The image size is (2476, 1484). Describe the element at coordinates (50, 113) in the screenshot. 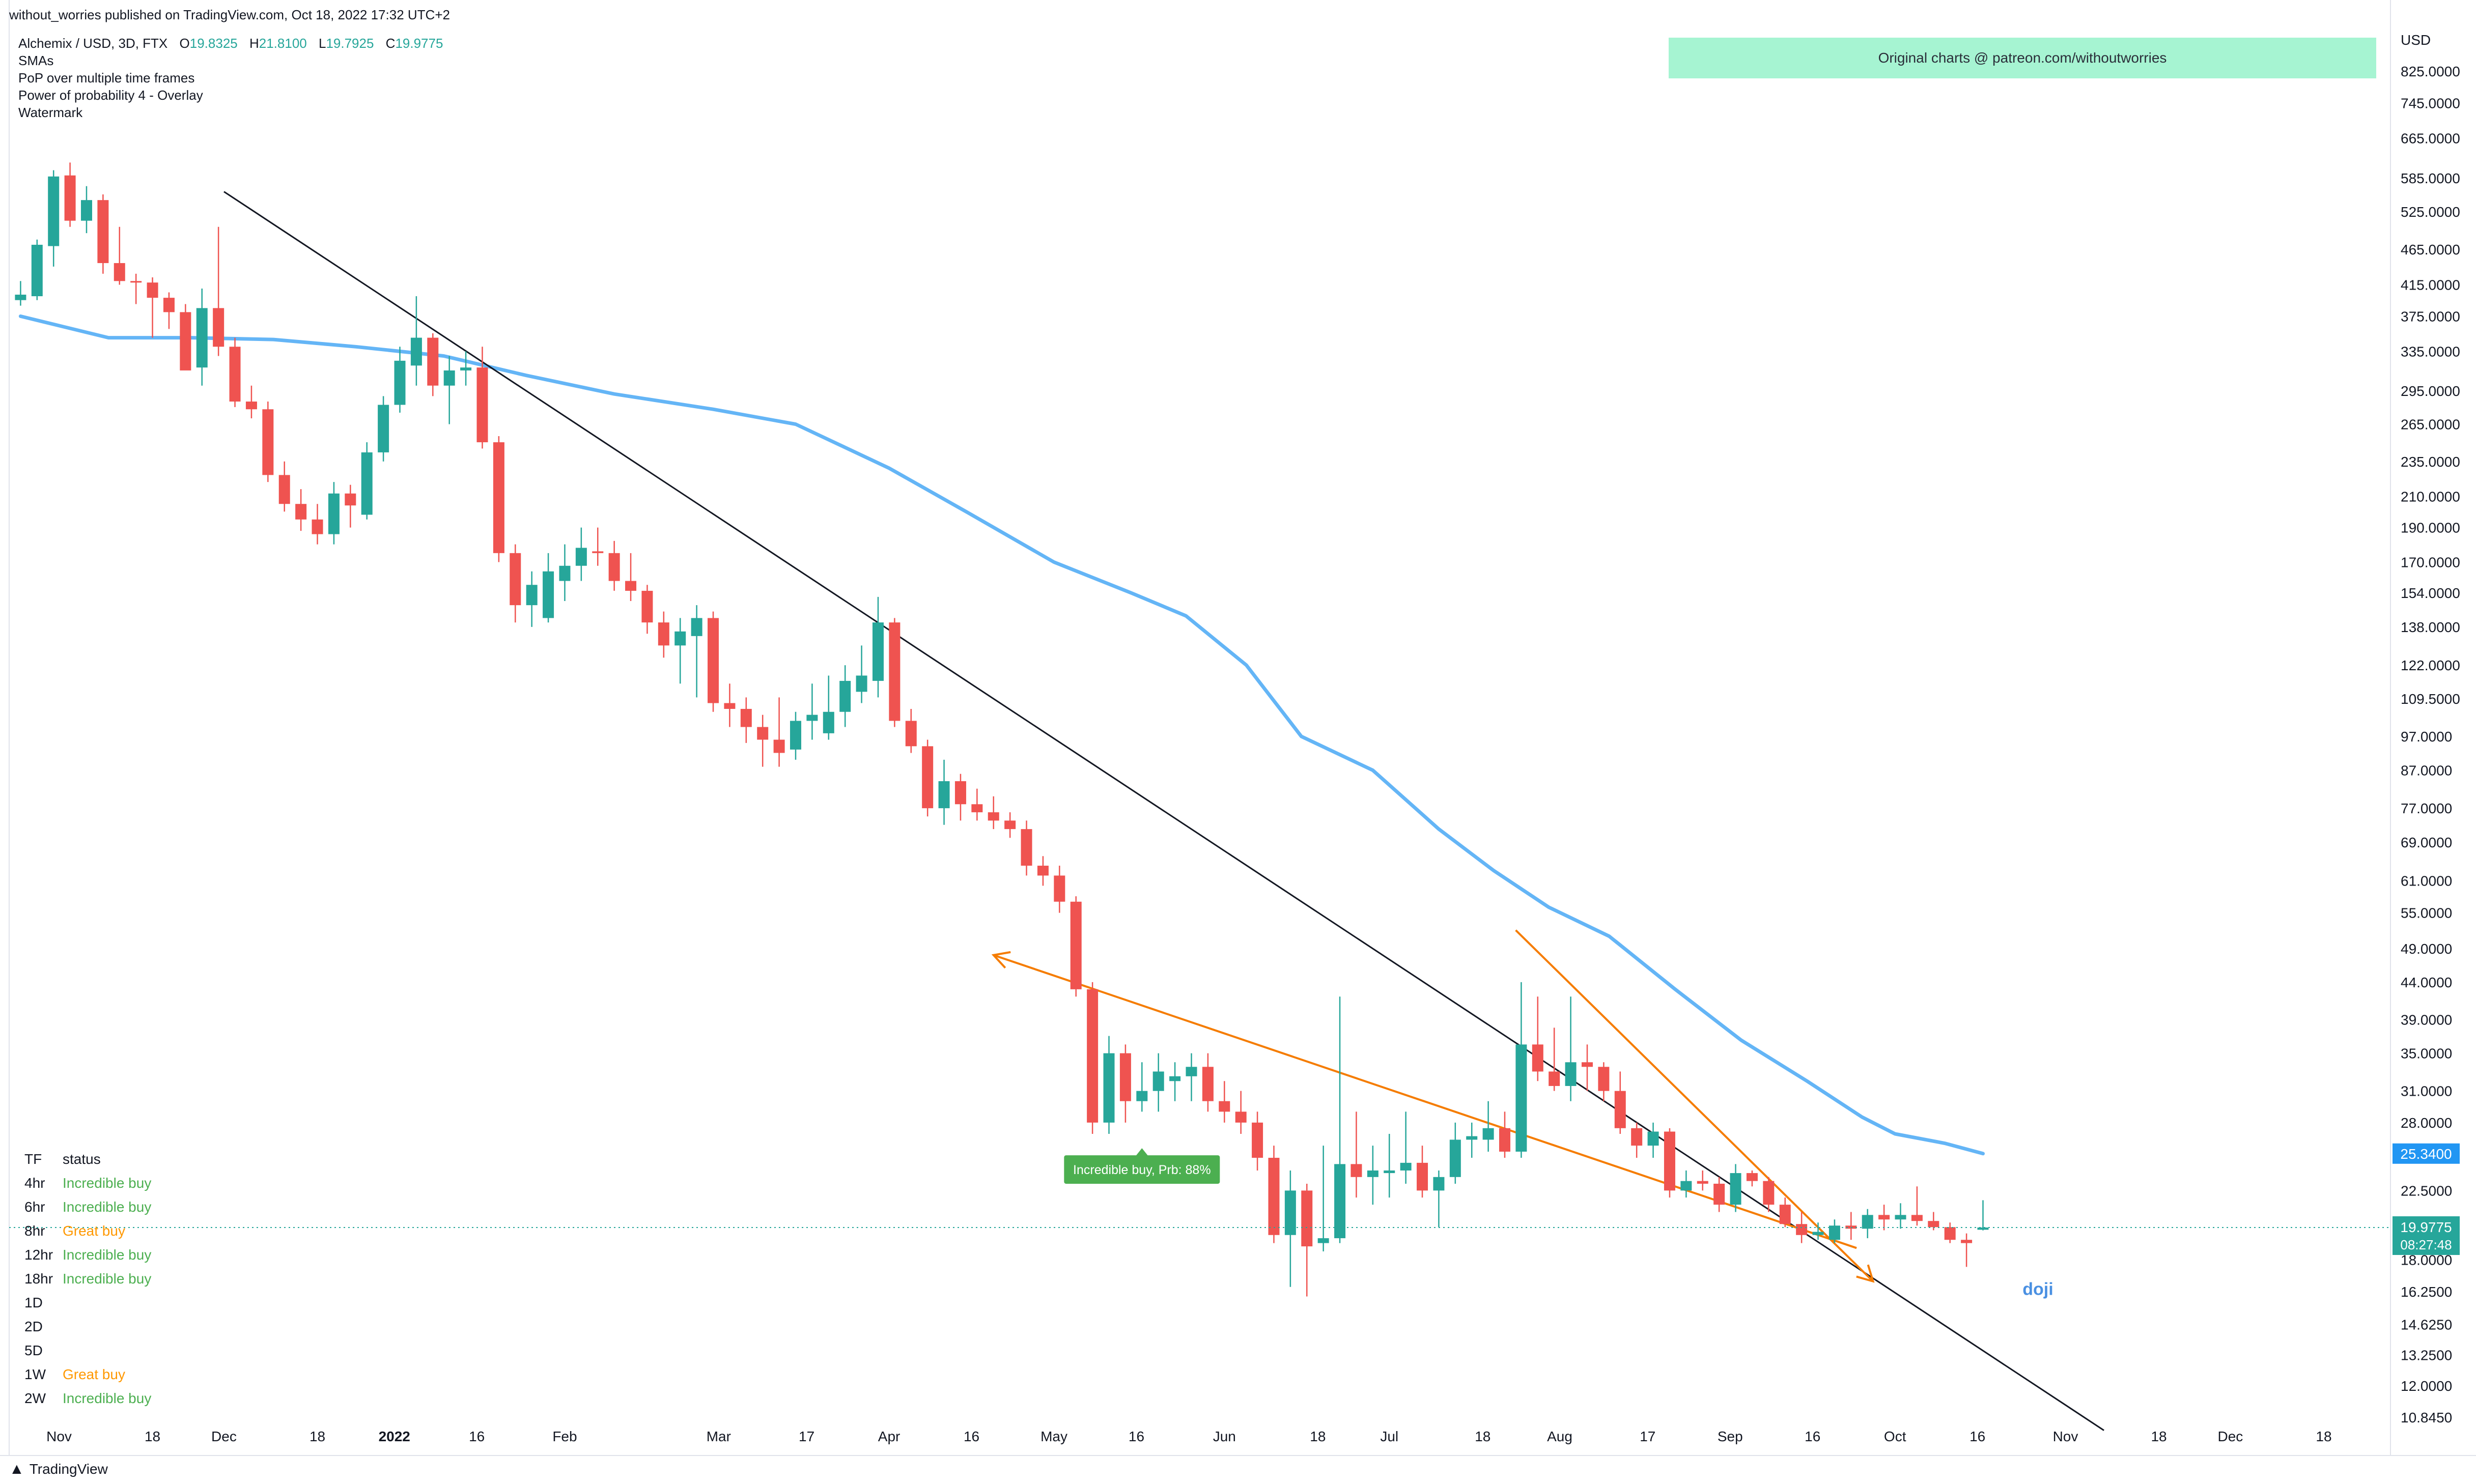

I see `indicator-watermark: Watermark` at that location.